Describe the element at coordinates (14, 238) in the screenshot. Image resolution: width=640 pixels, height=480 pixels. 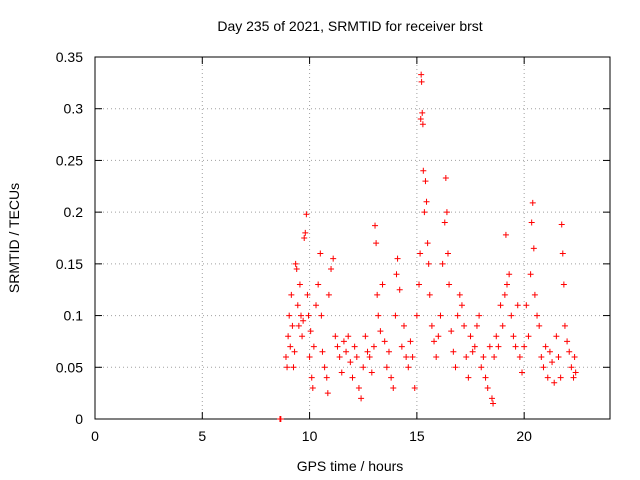
I see `y-axis-label: SRMTID / TECUs` at that location.